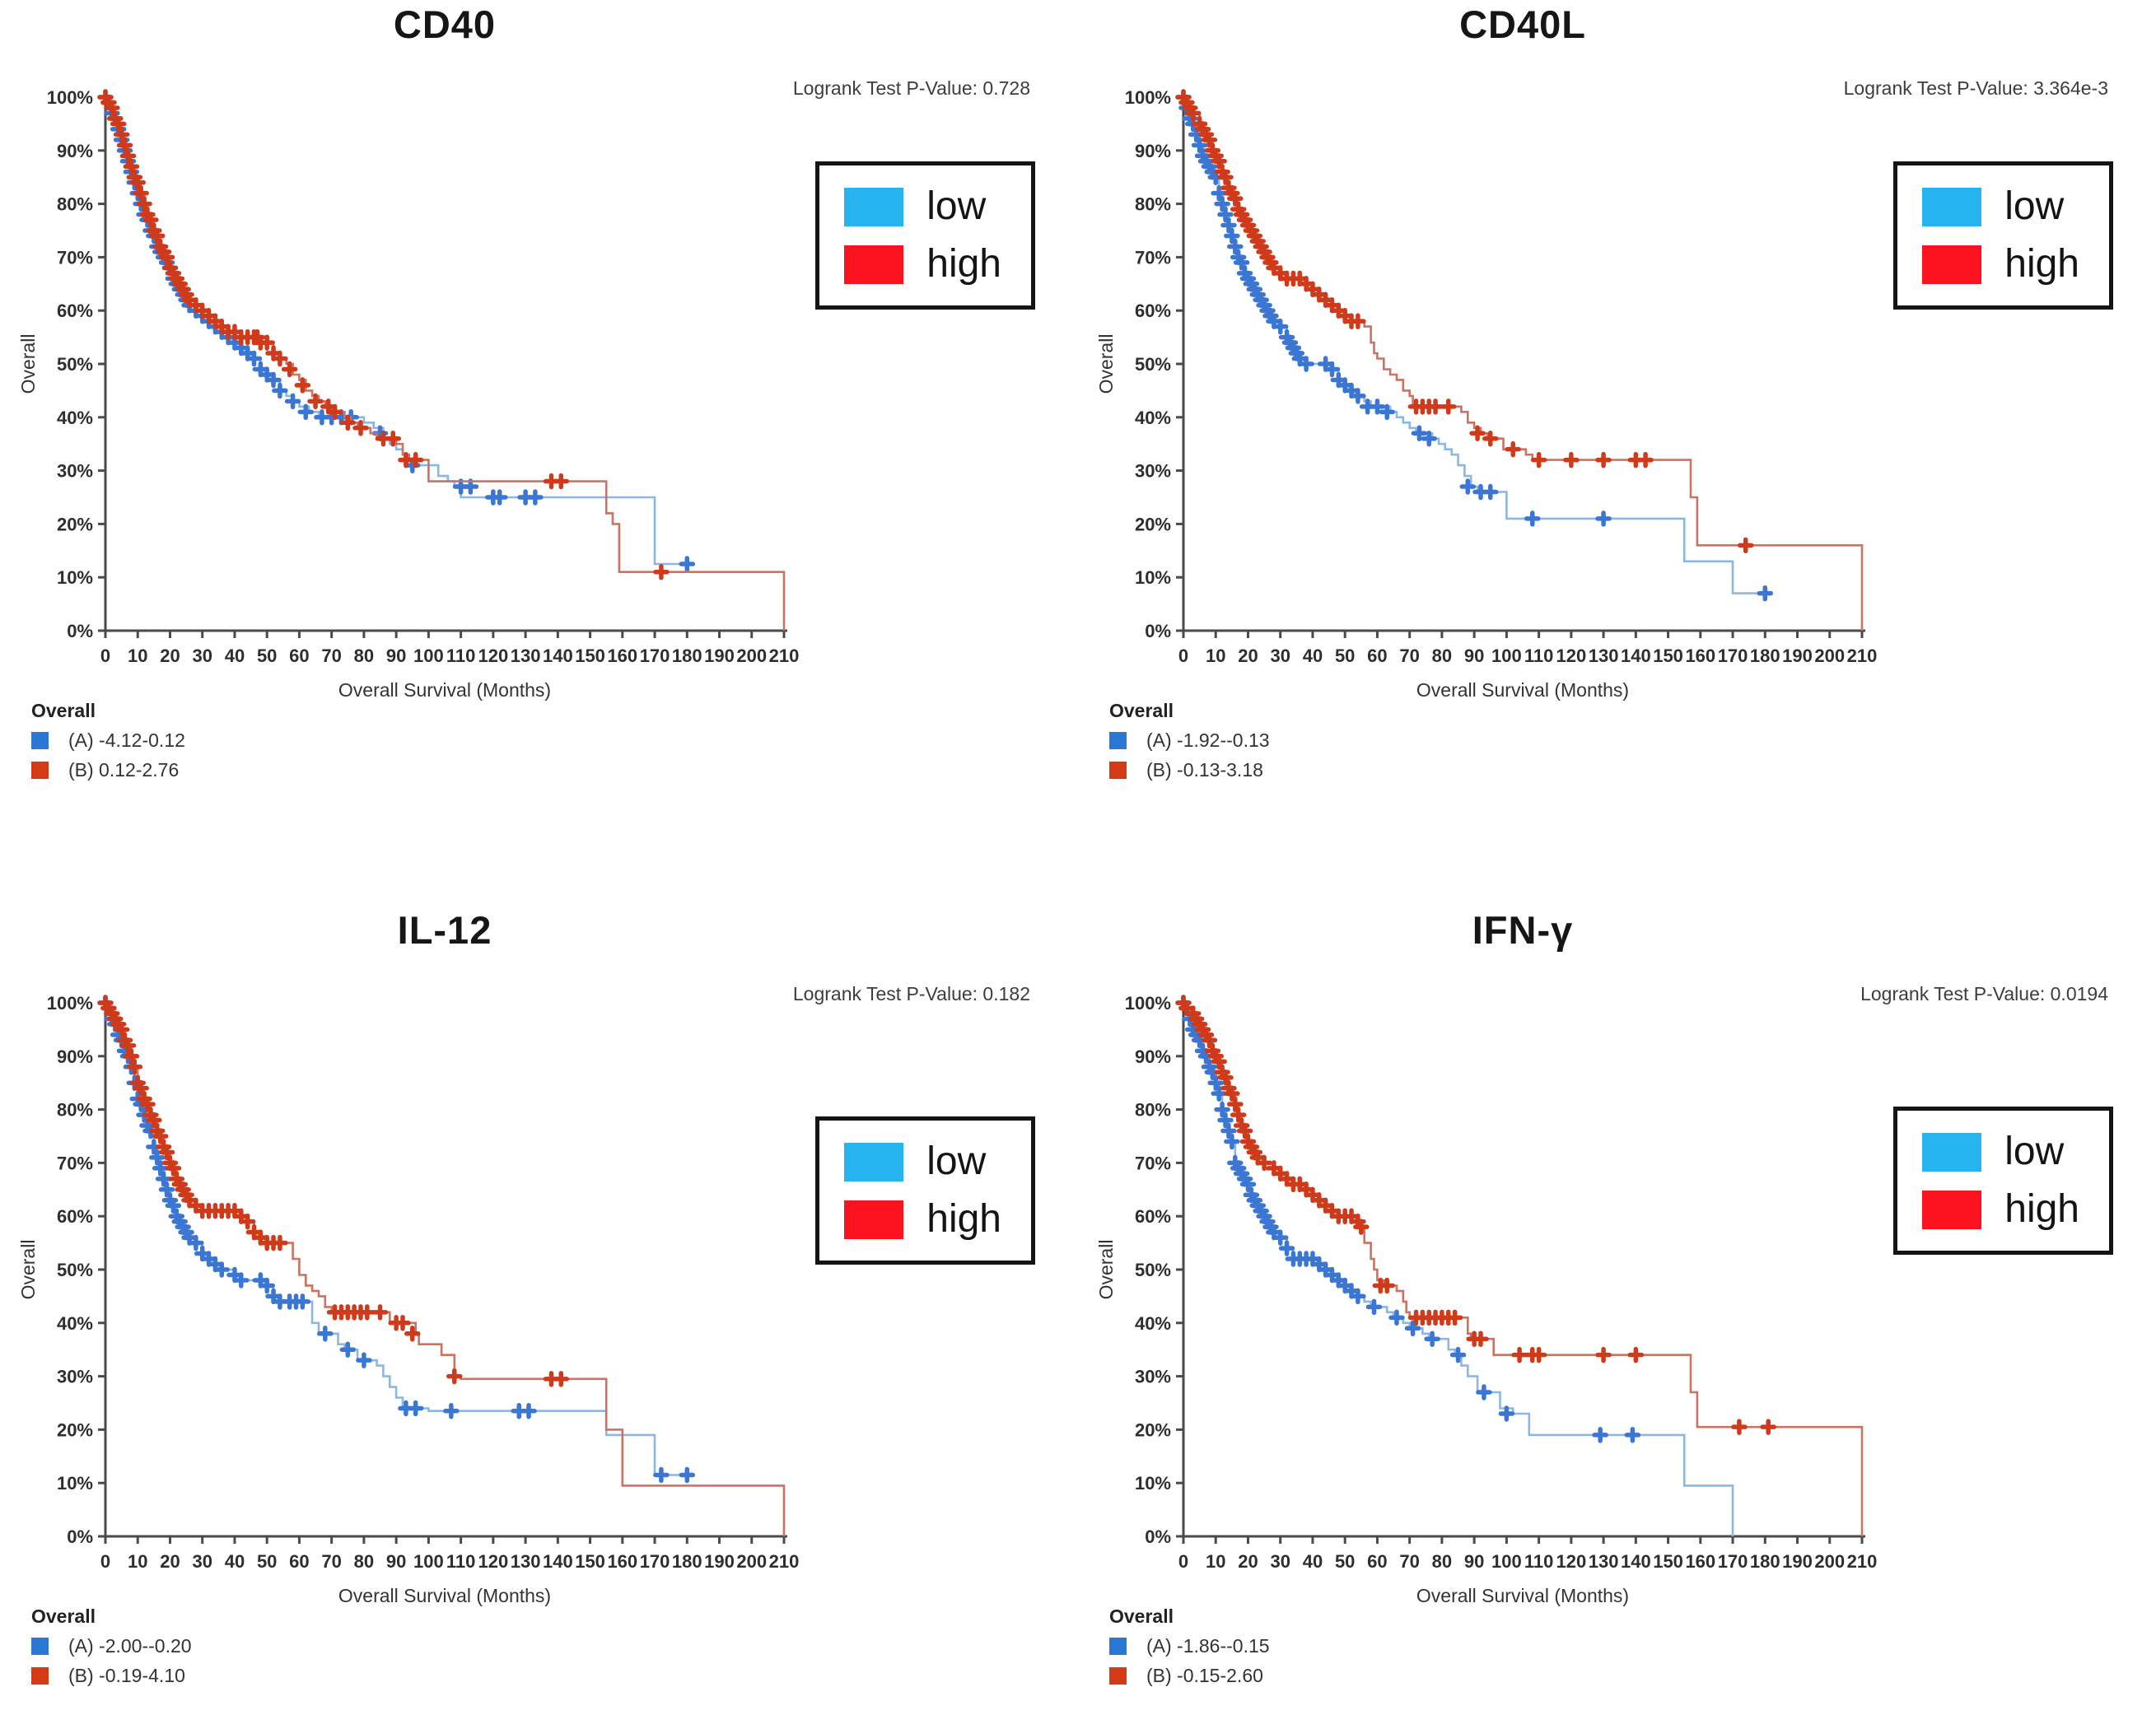 The width and height of the screenshot is (2156, 1729). What do you see at coordinates (70, 97) in the screenshot?
I see `svg-text: 100%` at bounding box center [70, 97].